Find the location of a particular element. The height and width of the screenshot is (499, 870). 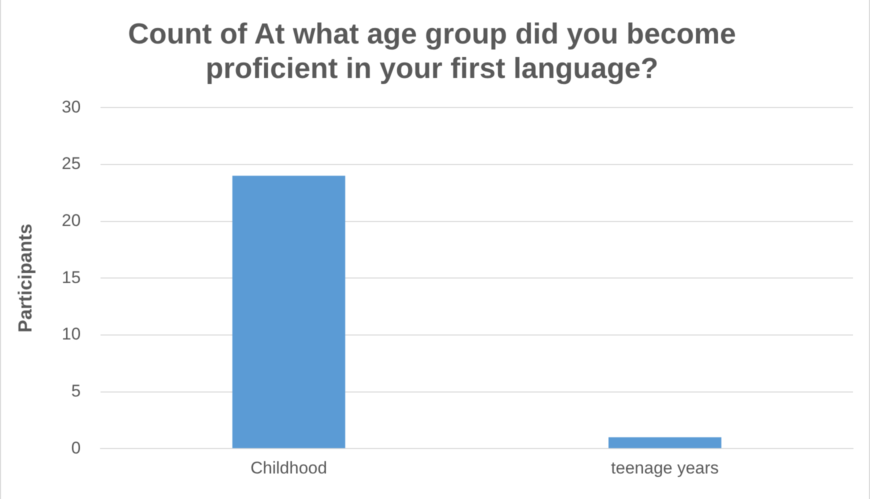

y-tick-label: 15 is located at coordinates (71, 277).